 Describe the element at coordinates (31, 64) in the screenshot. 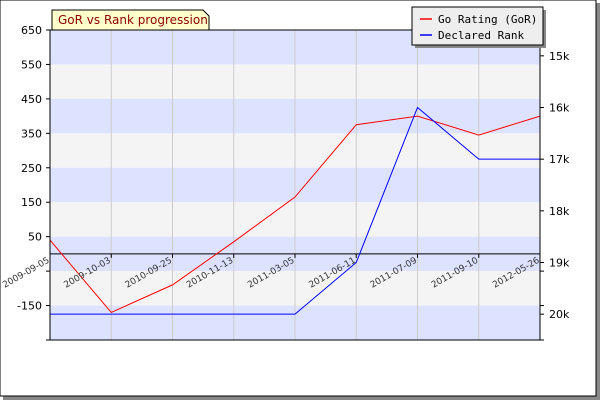

I see `left-tick-label: 550` at that location.